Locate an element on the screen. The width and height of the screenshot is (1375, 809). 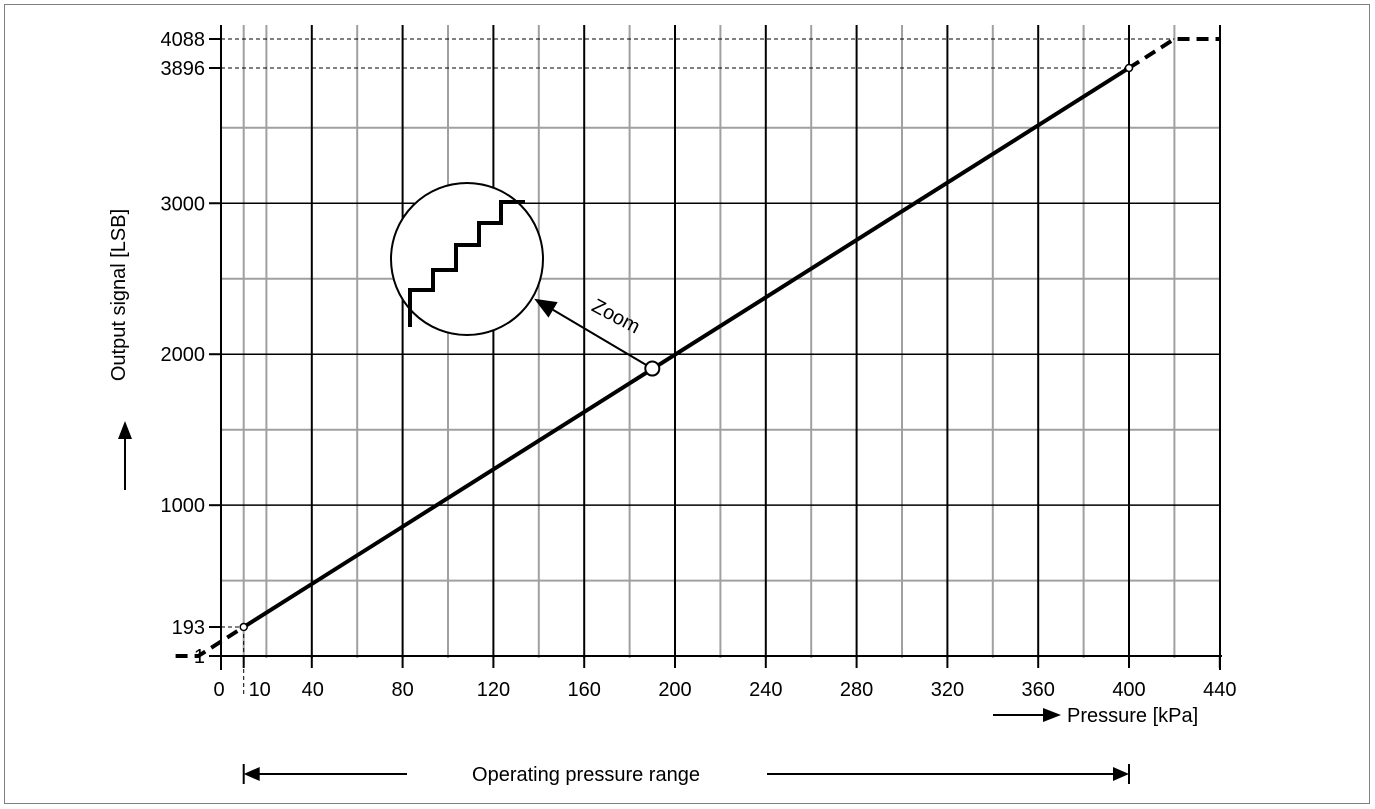
x-tick-label-400: 400 is located at coordinates (1128, 690).